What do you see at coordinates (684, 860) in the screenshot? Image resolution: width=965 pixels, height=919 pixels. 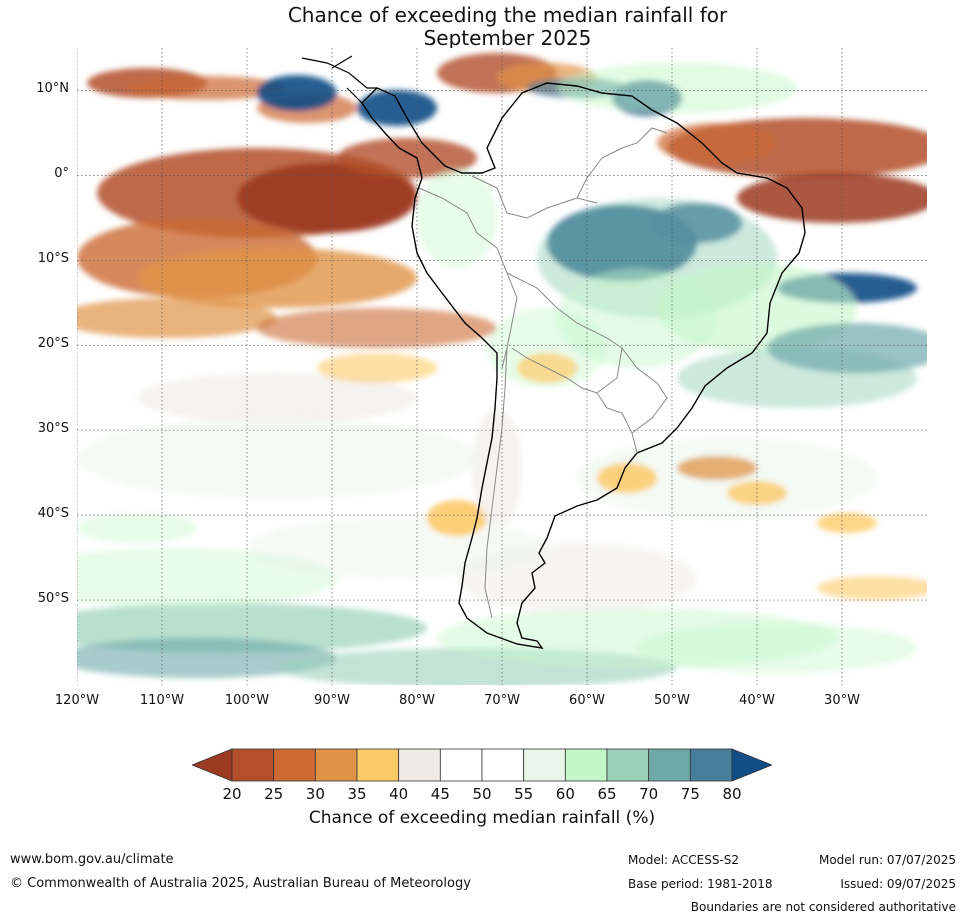 I see `footer-model: Model: ACCESS-S2` at bounding box center [684, 860].